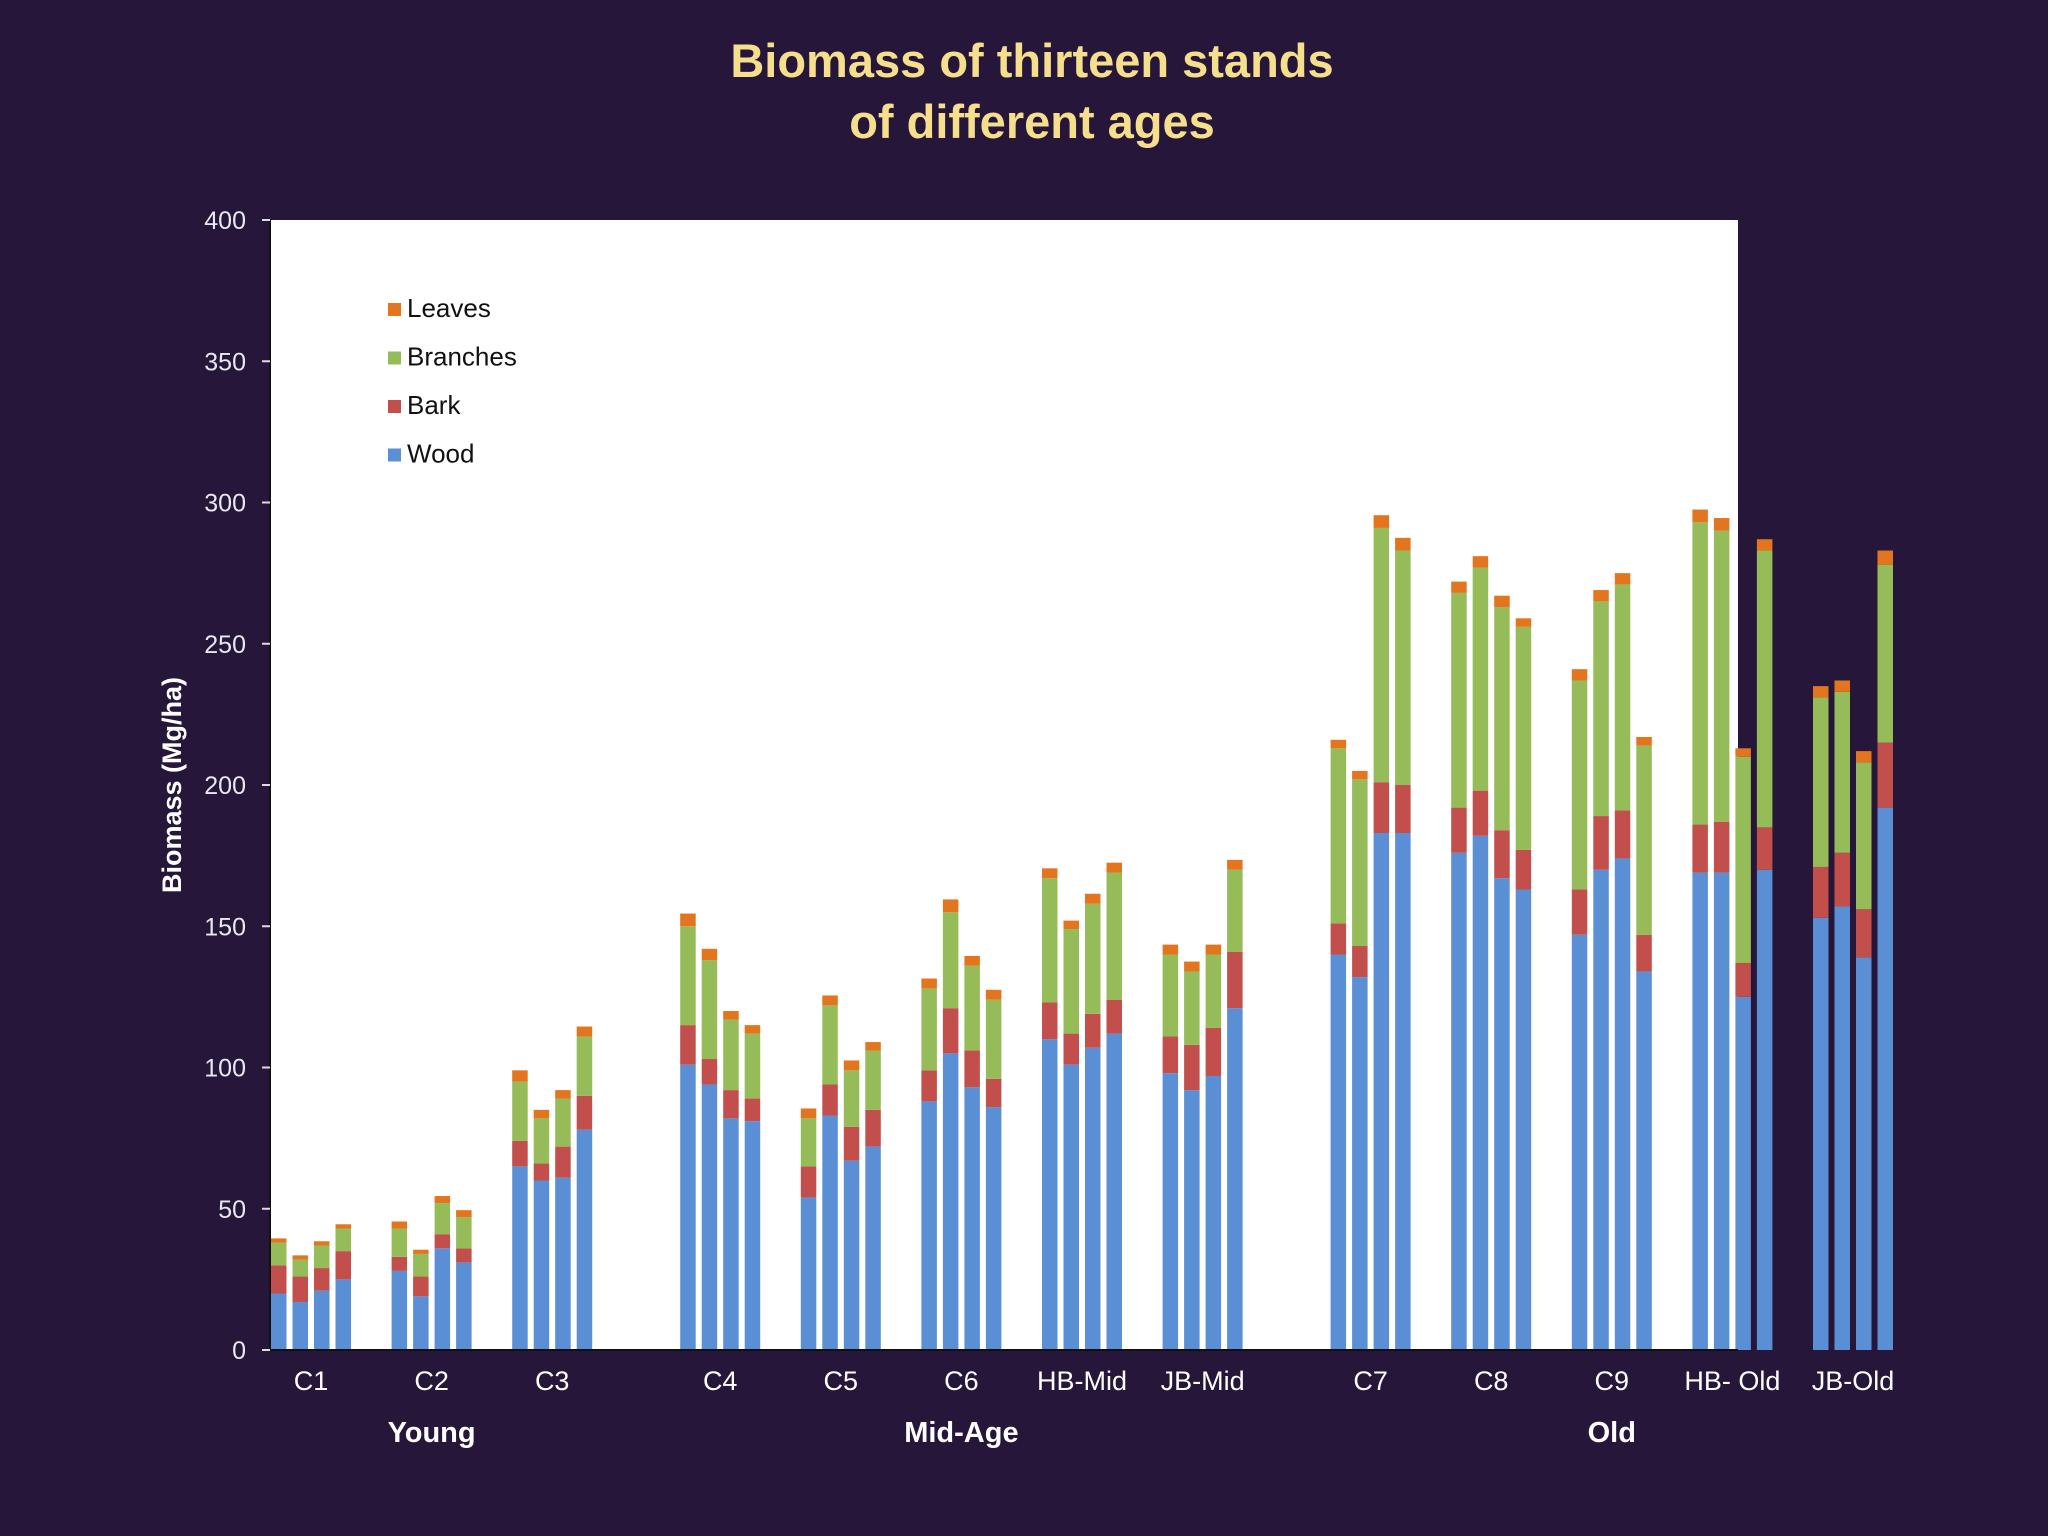 The height and width of the screenshot is (1536, 2048). What do you see at coordinates (232, 1210) in the screenshot?
I see `y-tick-label: 50` at bounding box center [232, 1210].